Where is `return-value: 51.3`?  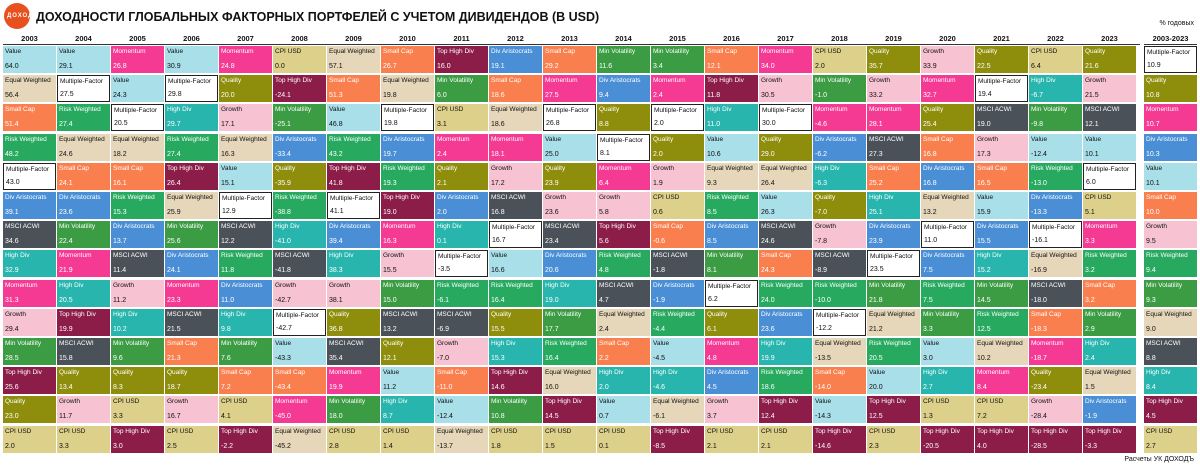 return-value: 51.3 is located at coordinates (336, 96).